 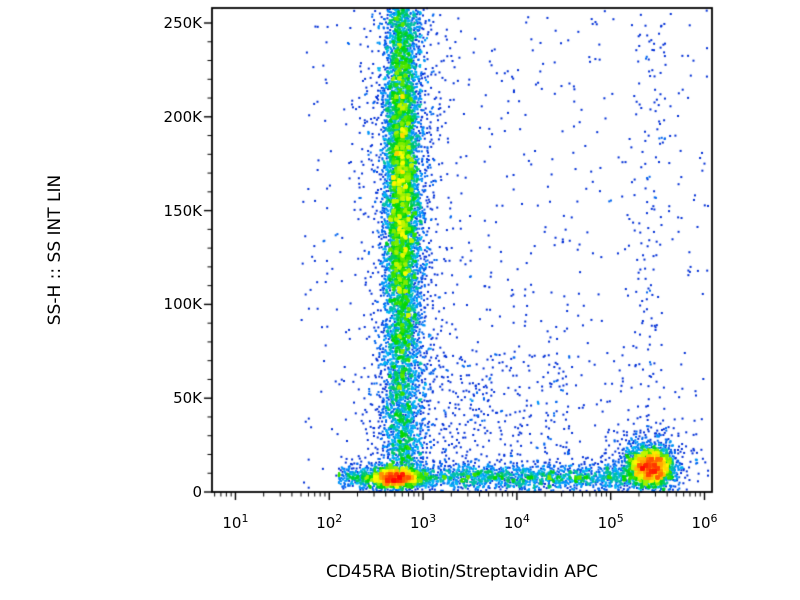 I want to click on y-axis-title: SS-H :: SS INT LIN, so click(x=55, y=250).